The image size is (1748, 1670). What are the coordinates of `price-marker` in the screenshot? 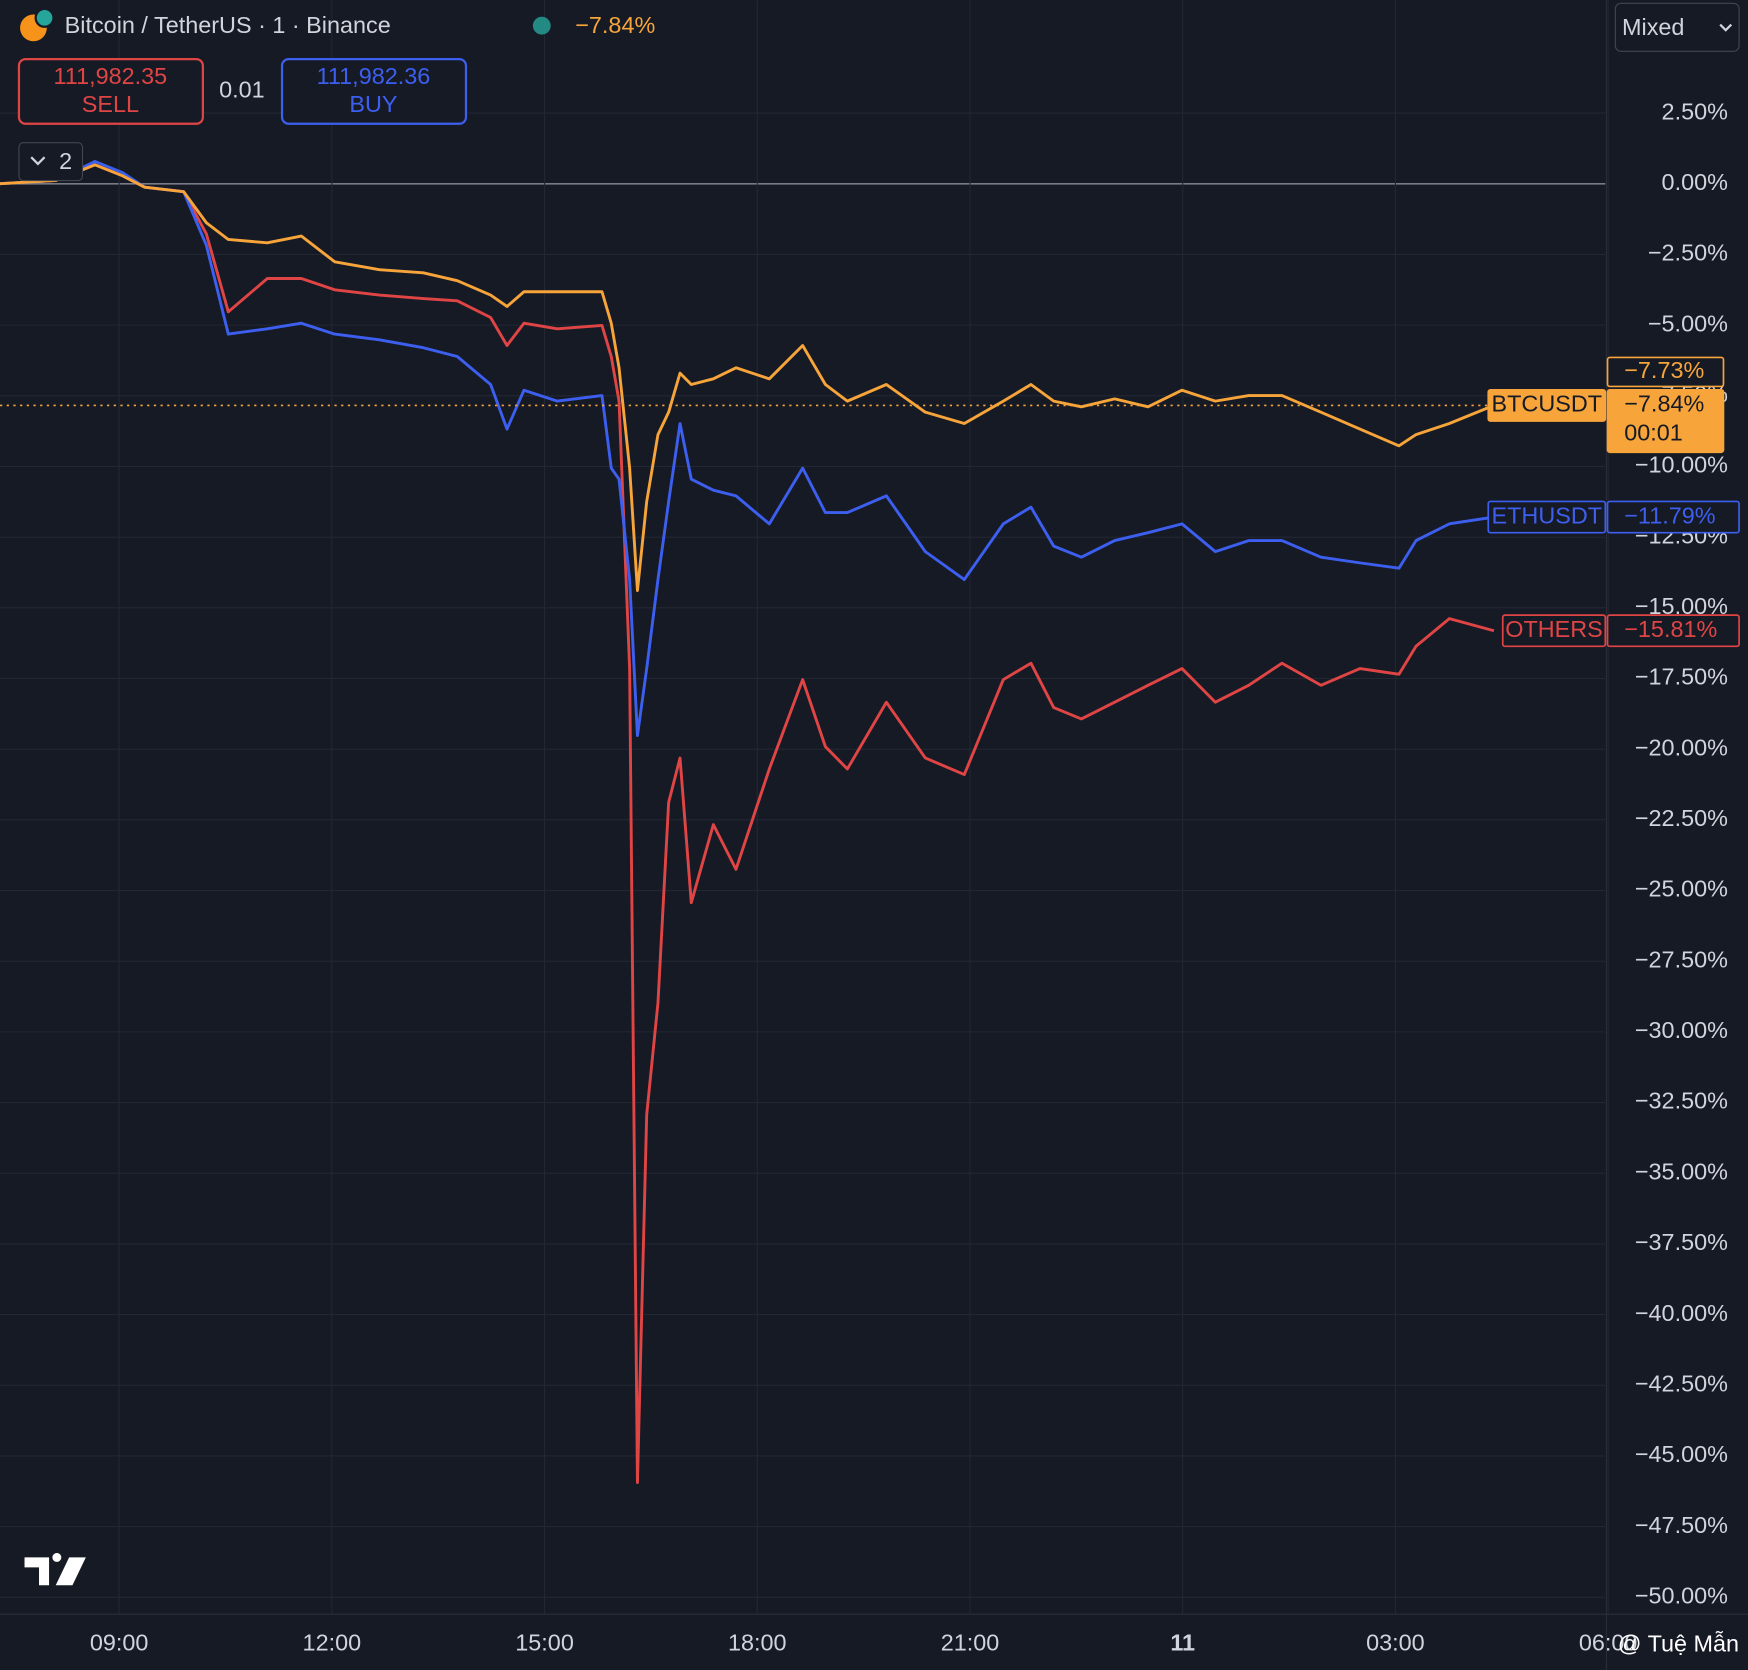 It's located at (1665, 372).